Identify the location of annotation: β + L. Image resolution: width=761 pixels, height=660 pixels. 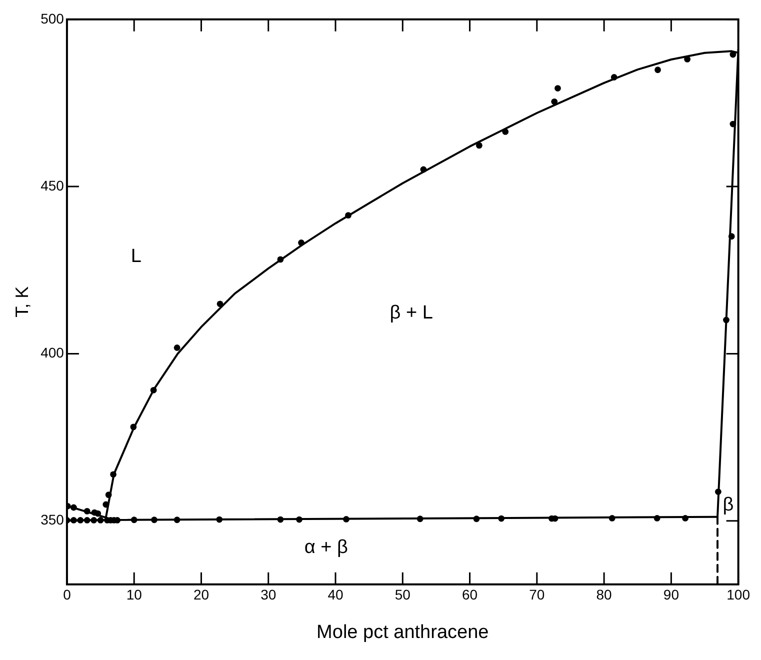
(411, 313).